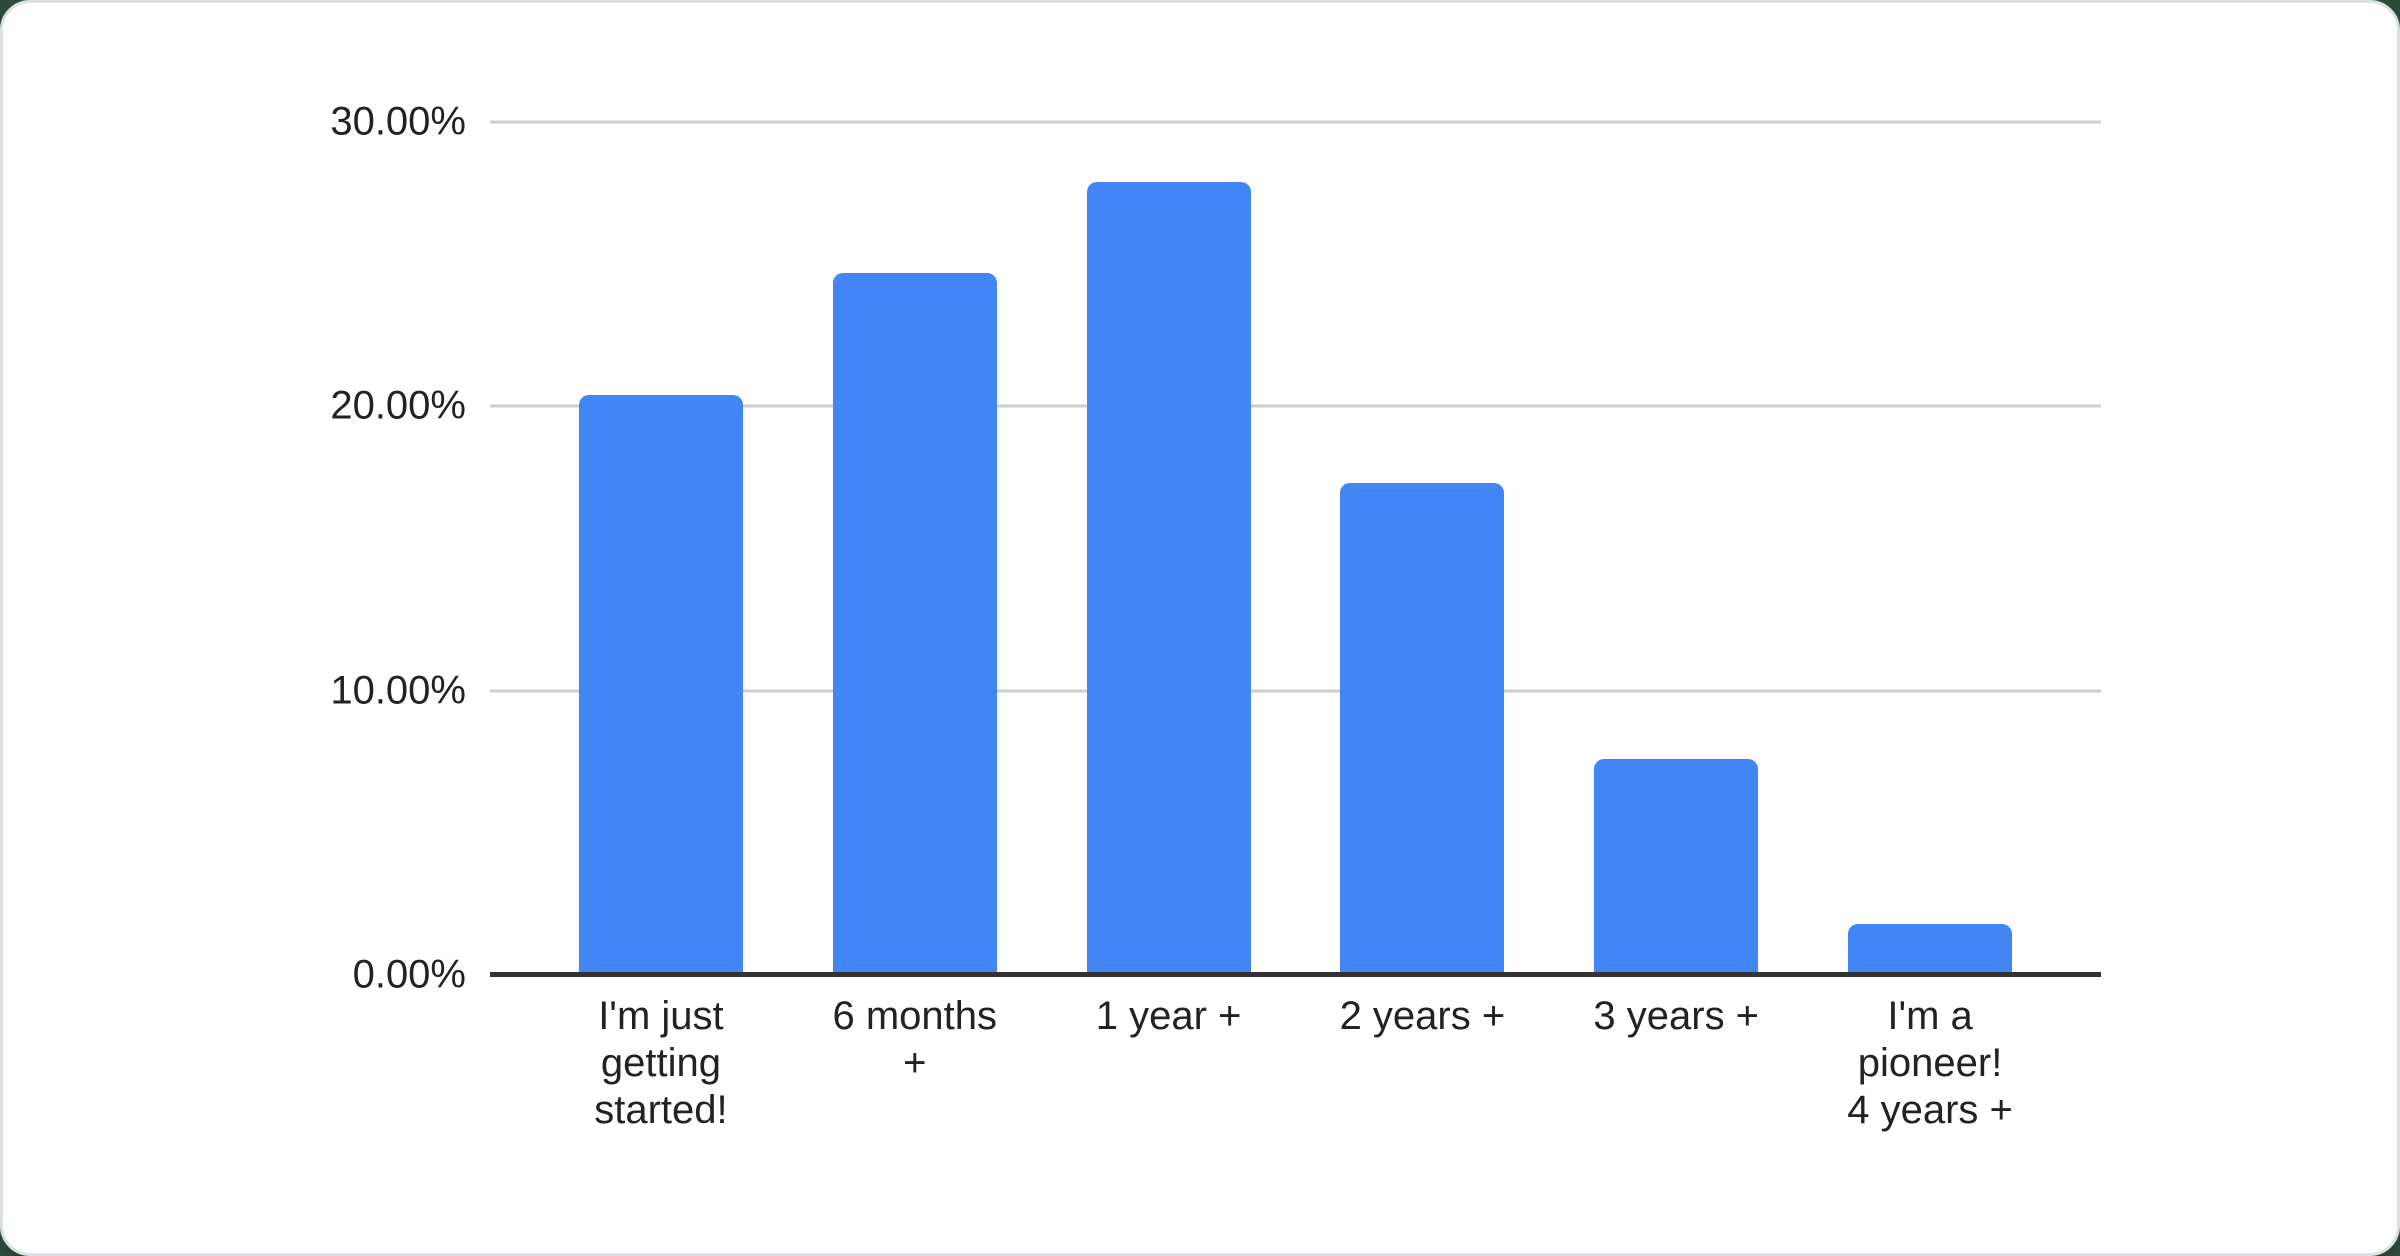  I want to click on y-tick-label: 0.00%, so click(409, 974).